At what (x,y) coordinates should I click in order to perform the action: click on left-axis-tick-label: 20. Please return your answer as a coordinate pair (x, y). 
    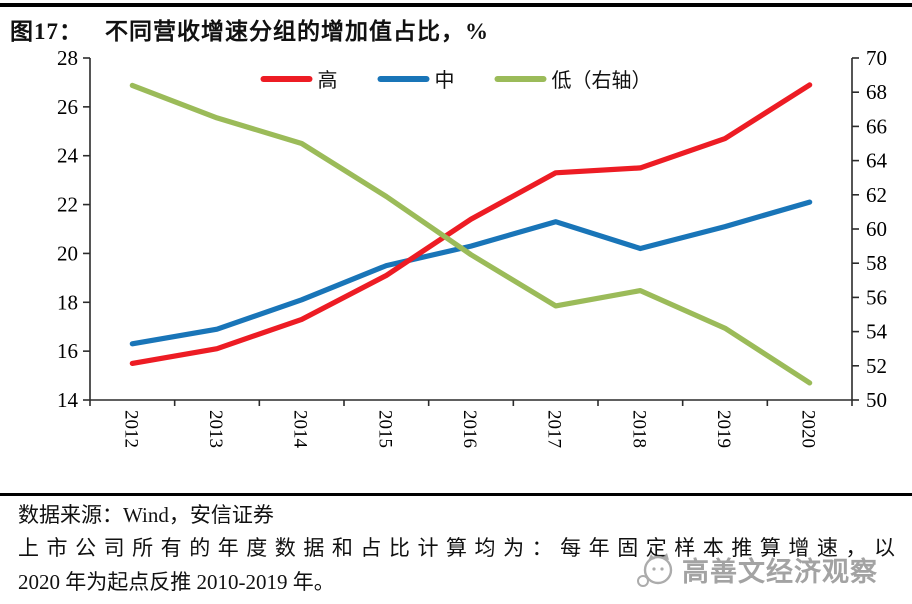
    Looking at the image, I should click on (67, 253).